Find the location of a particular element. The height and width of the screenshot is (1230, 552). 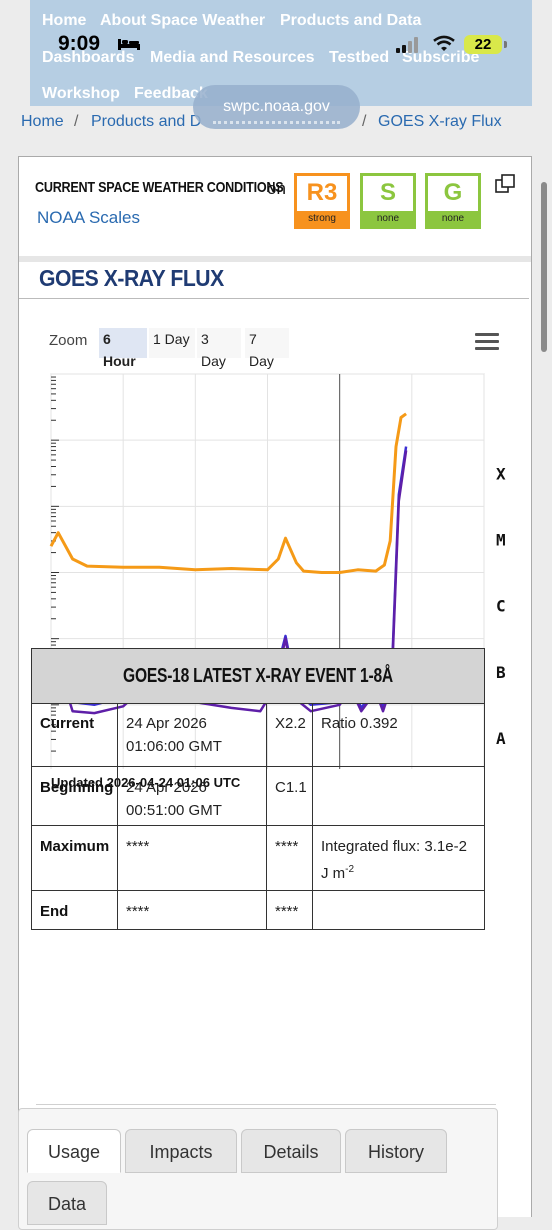

wifi-icon is located at coordinates (444, 44).